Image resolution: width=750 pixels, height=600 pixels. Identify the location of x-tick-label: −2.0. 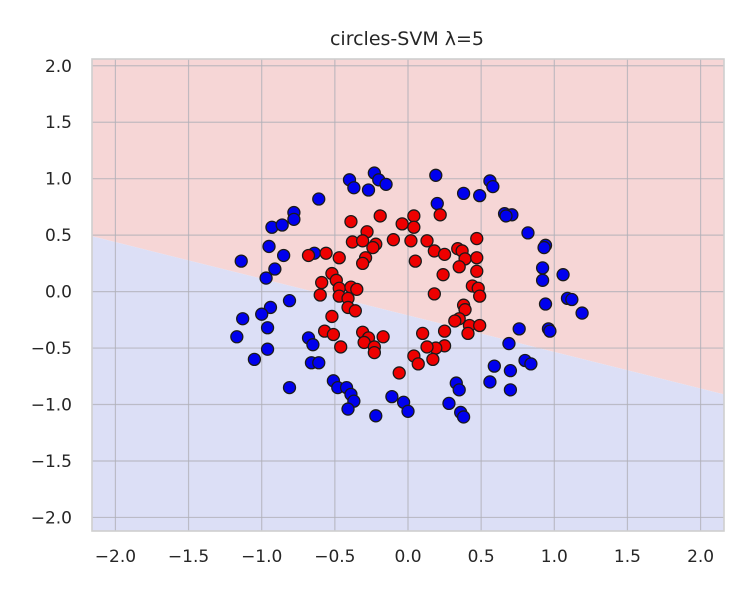
(115, 557).